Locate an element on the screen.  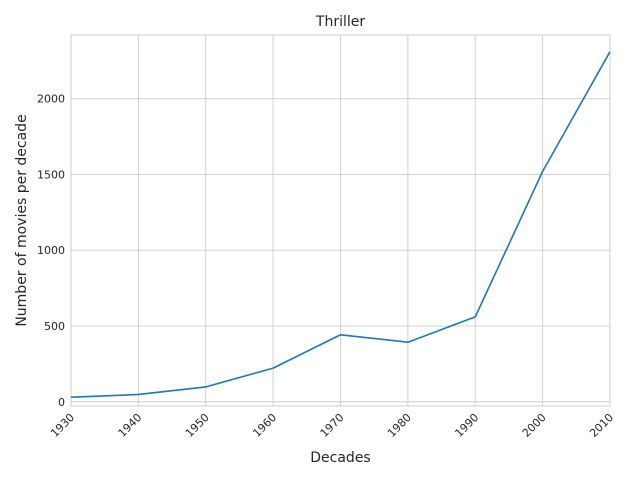
y-tick-label: 2000 is located at coordinates (51, 99).